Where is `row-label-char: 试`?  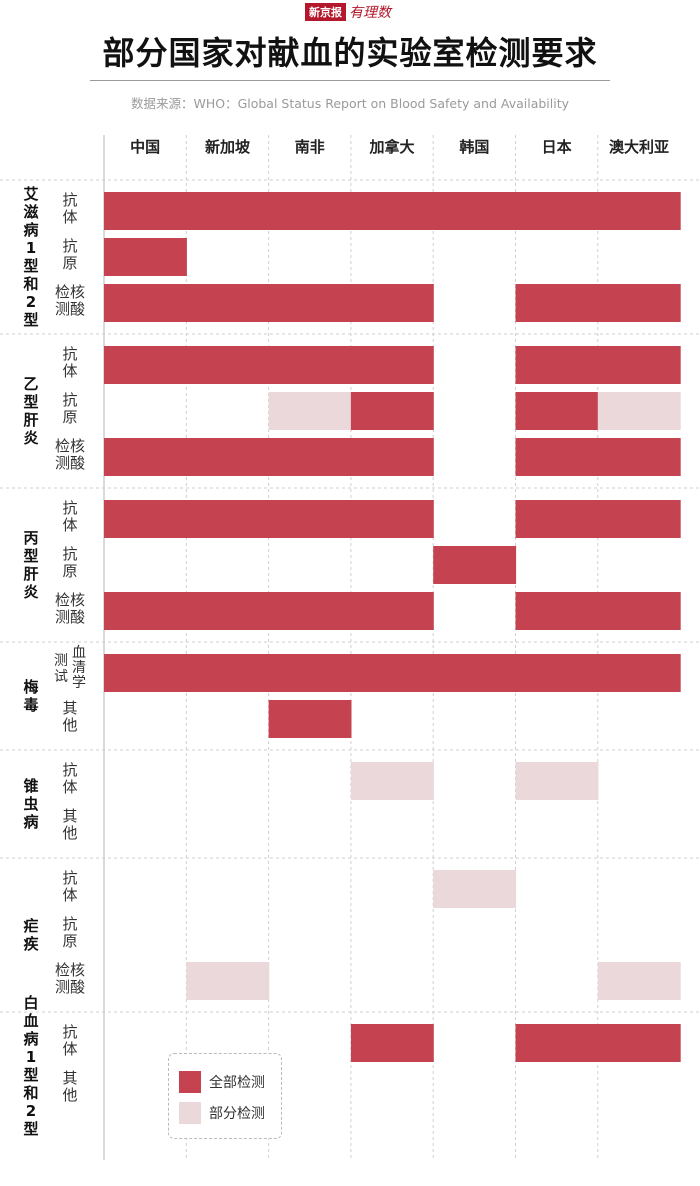
row-label-char: 试 is located at coordinates (61, 677).